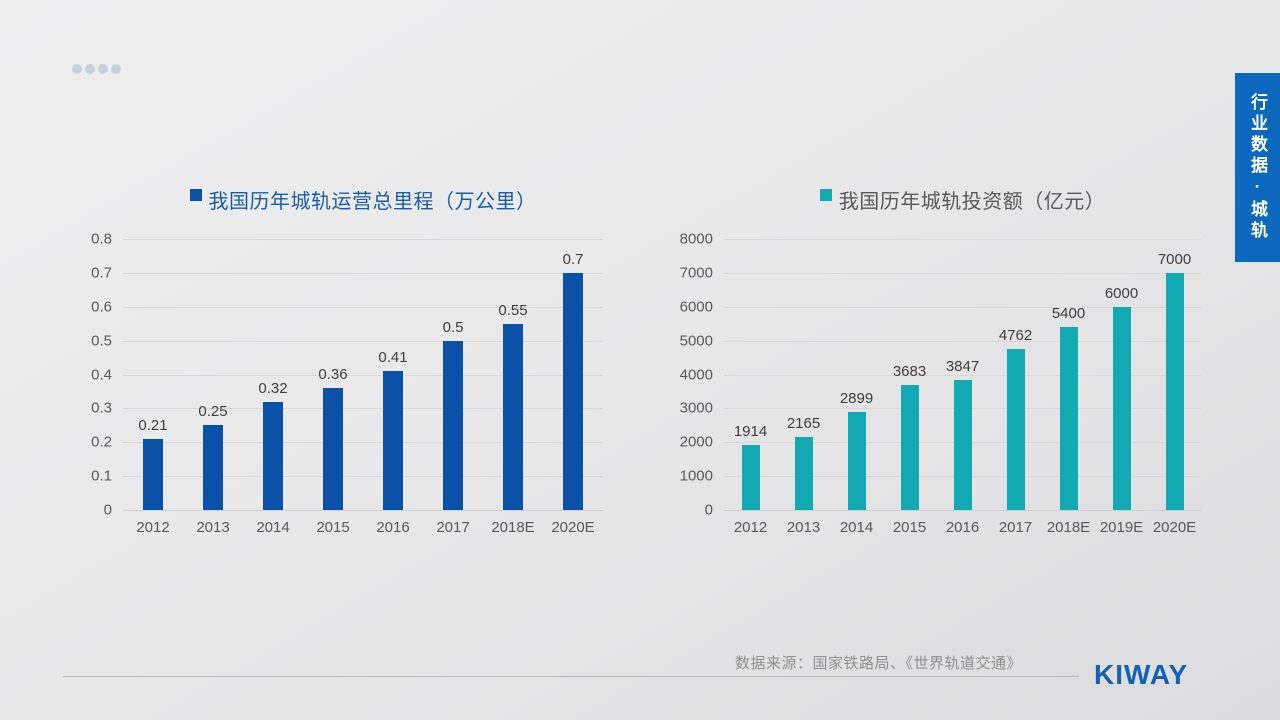 The width and height of the screenshot is (1280, 720). What do you see at coordinates (696, 307) in the screenshot?
I see `y-axis-tick-label: 6000` at bounding box center [696, 307].